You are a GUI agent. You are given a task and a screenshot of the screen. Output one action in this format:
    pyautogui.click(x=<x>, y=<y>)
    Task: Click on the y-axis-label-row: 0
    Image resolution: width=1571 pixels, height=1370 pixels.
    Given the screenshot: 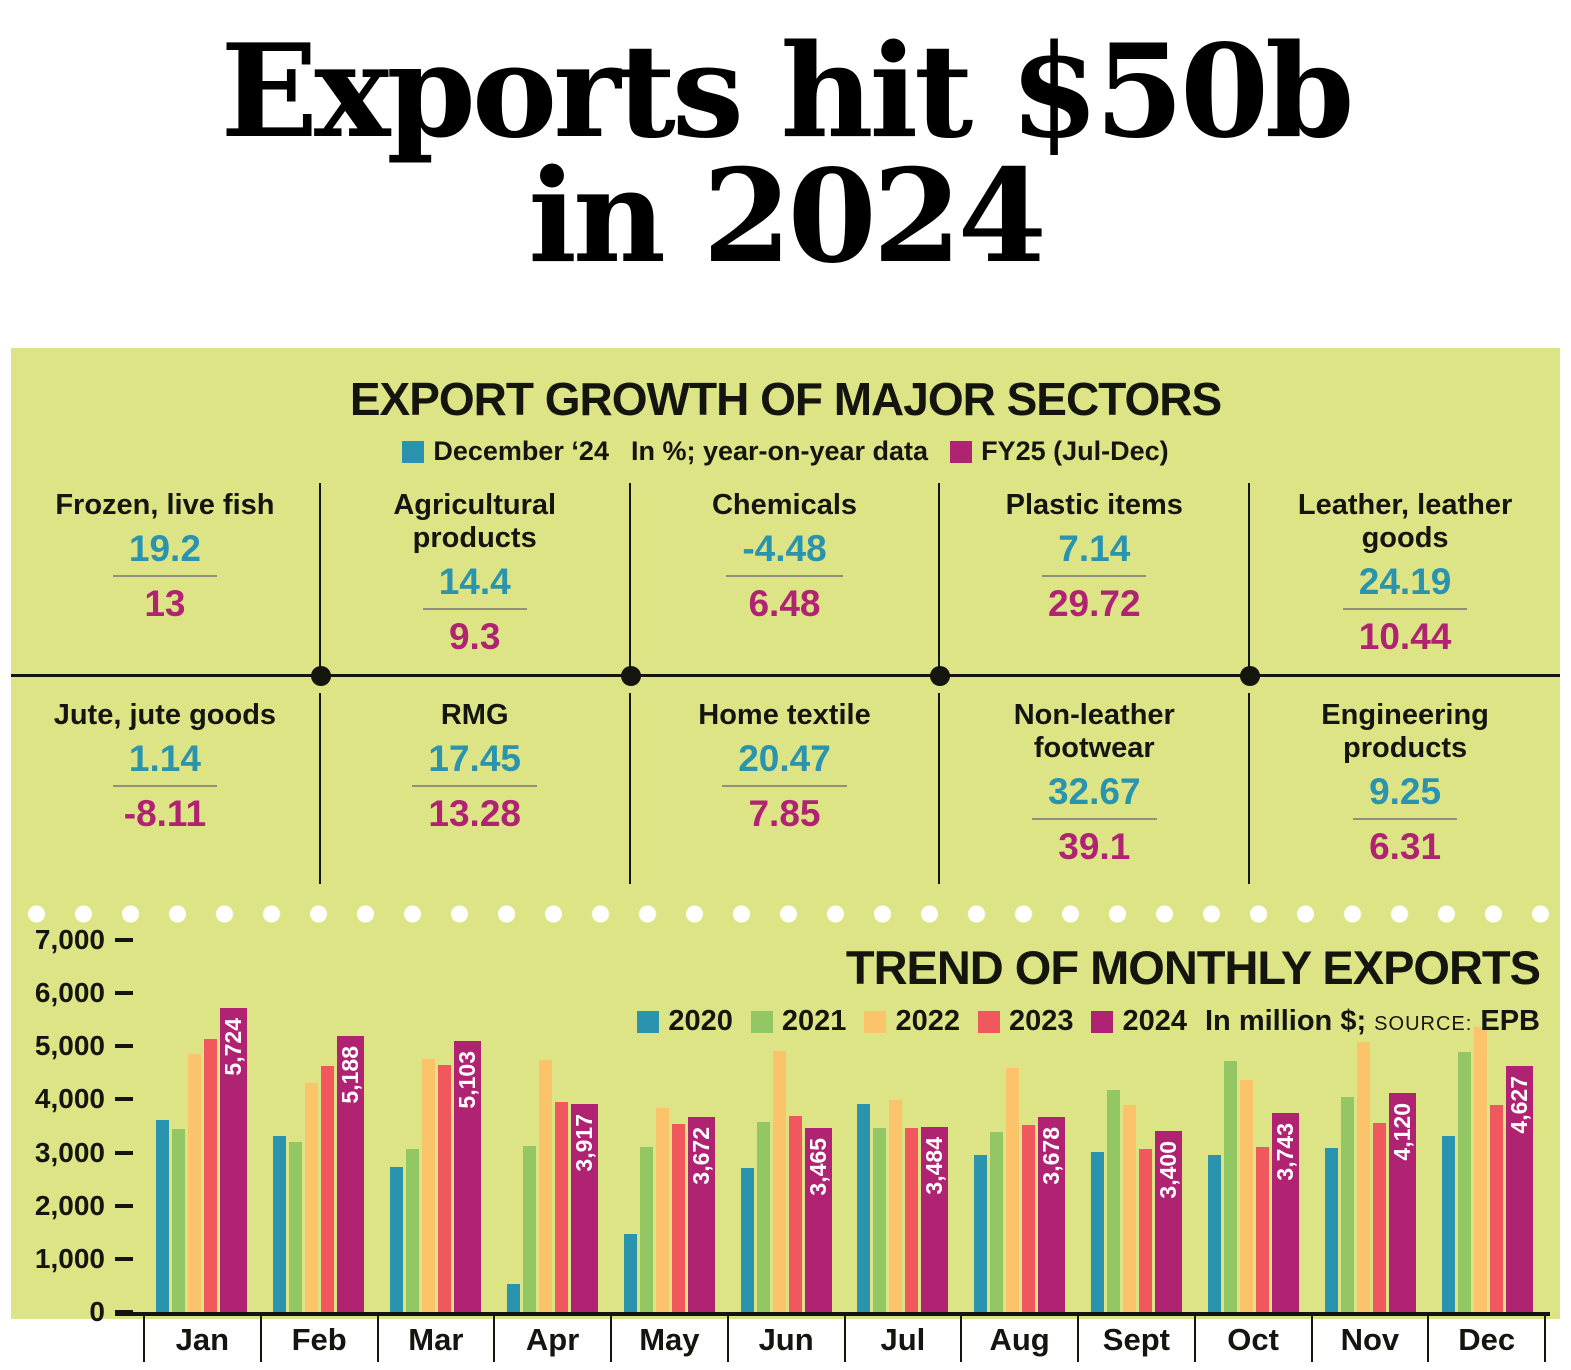 What is the action you would take?
    pyautogui.click(x=72, y=1311)
    